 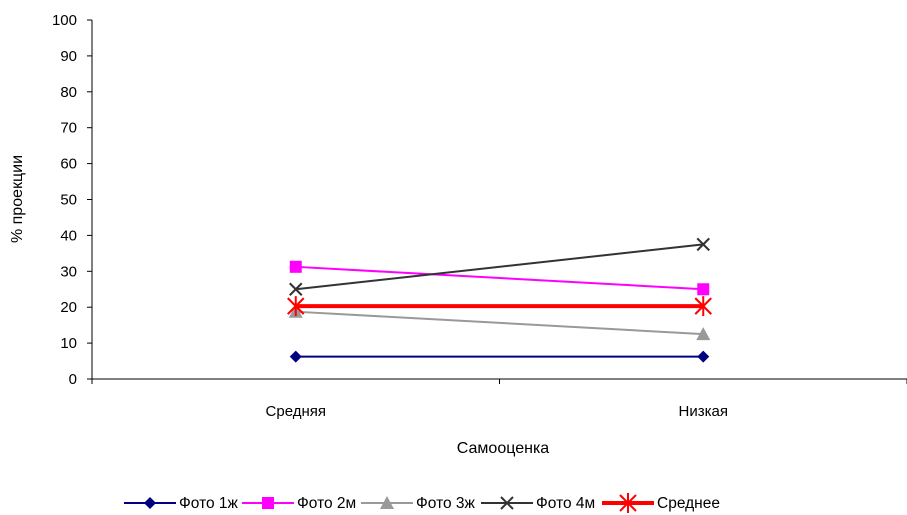 I want to click on y-tick-label: 100, so click(x=64, y=20).